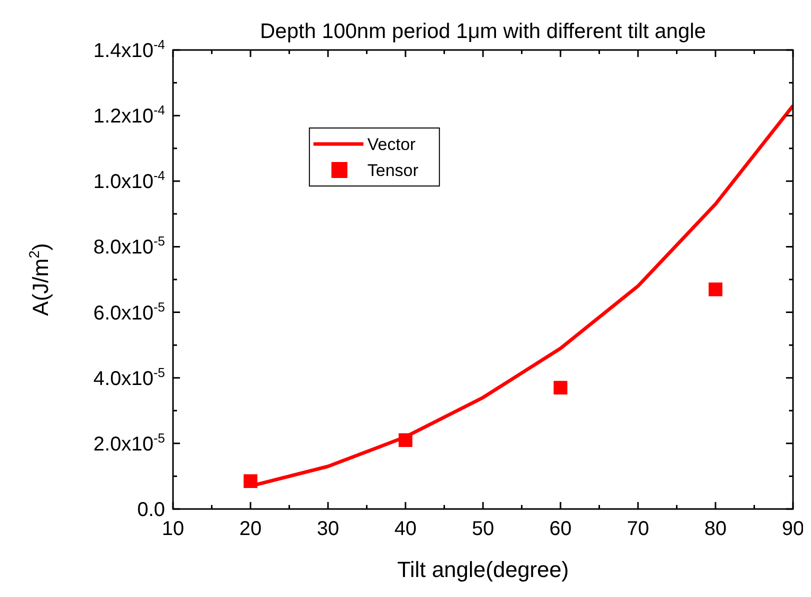 The width and height of the screenshot is (811, 597). I want to click on x-tick-label: 50, so click(483, 529).